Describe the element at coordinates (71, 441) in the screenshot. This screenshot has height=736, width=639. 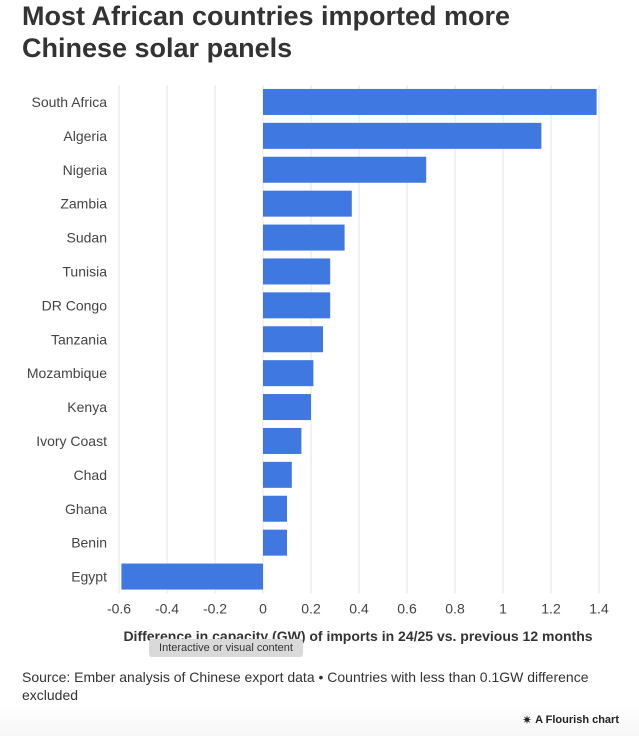
I see `category-label: Ivory Coast` at that location.